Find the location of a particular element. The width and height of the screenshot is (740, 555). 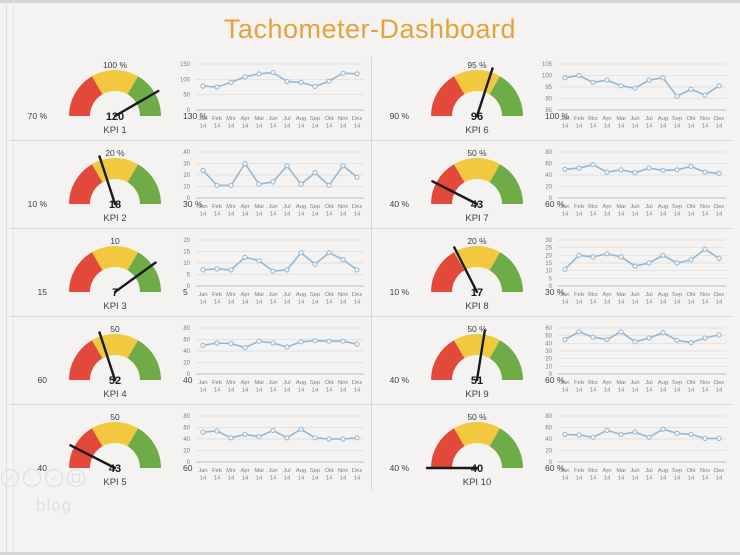

gauge-mid-label: 95 % is located at coordinates (477, 65).